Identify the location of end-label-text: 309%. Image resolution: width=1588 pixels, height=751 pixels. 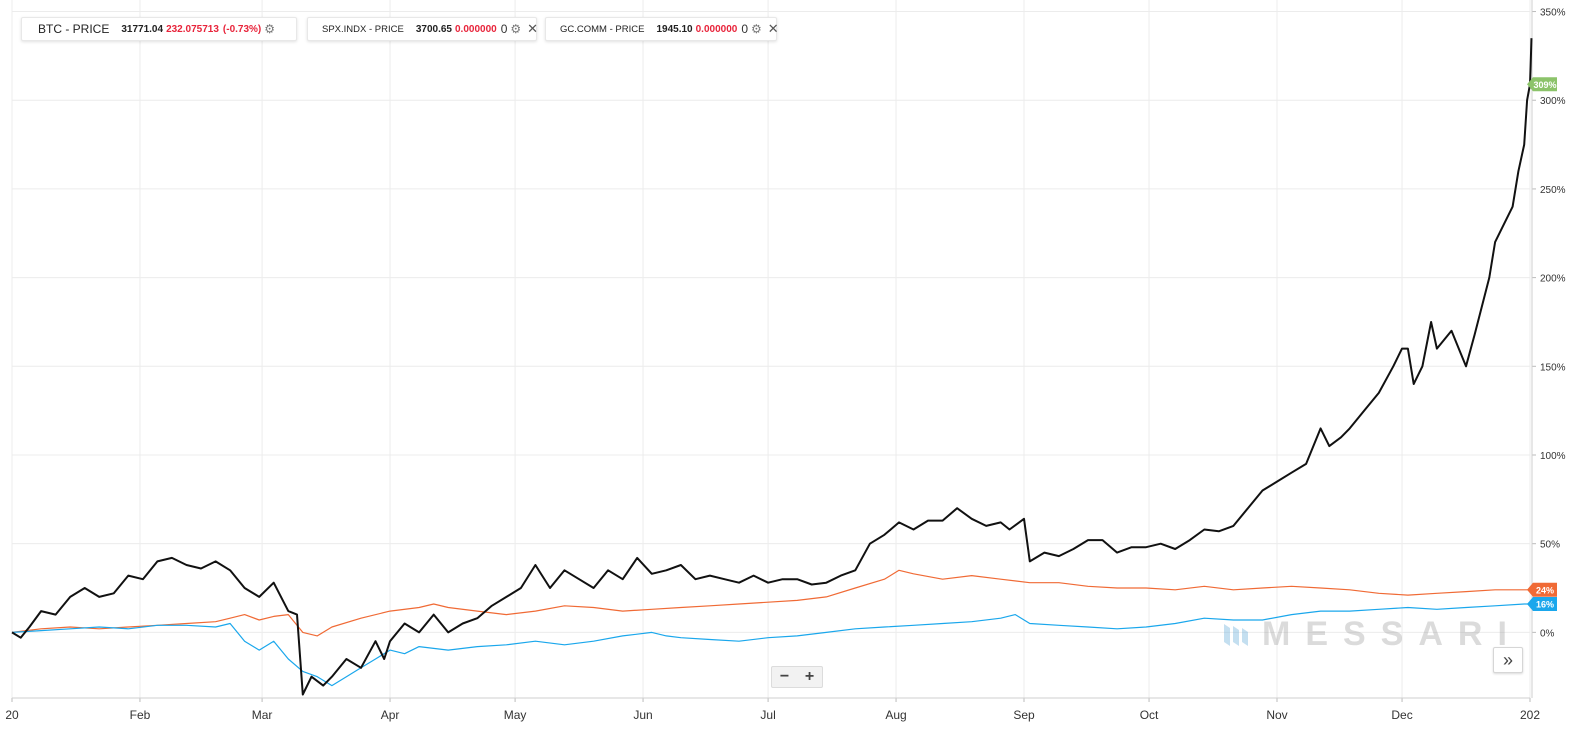
(1544, 85).